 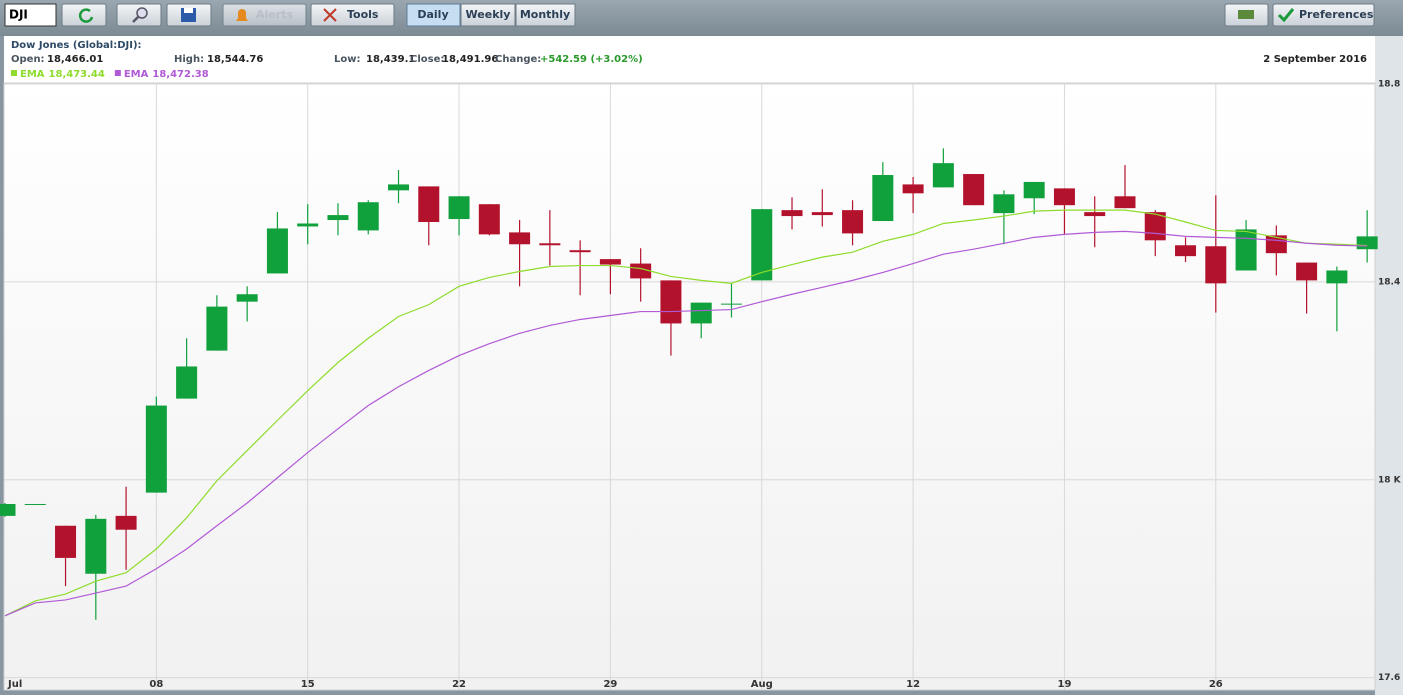 I want to click on tools-button, so click(x=352, y=15).